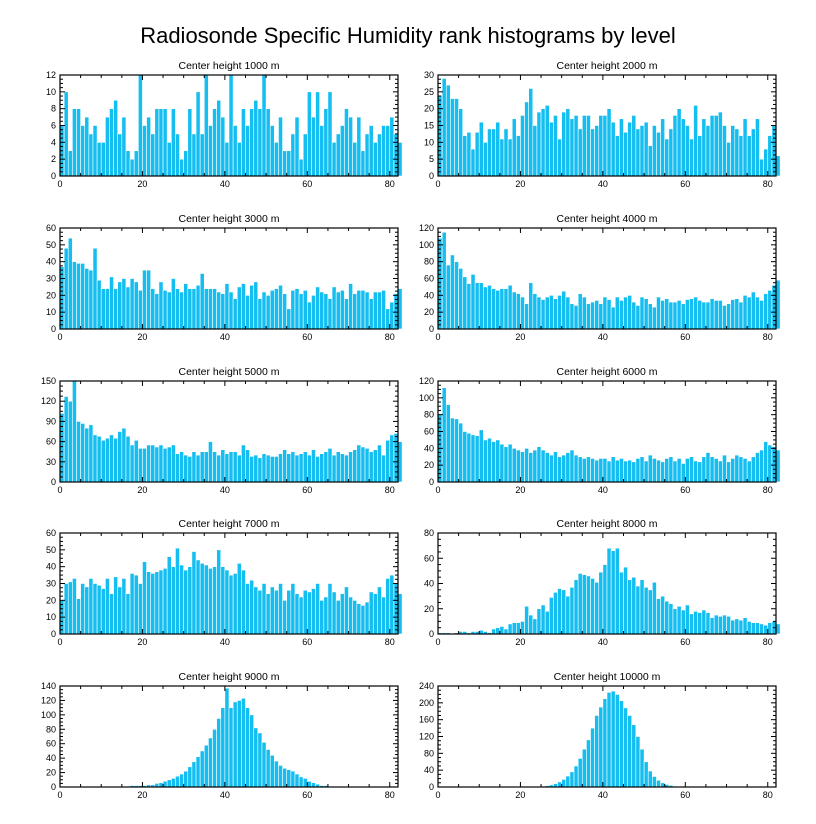 This screenshot has width=816, height=824. What do you see at coordinates (603, 490) in the screenshot?
I see `x-tick-label: 40` at bounding box center [603, 490].